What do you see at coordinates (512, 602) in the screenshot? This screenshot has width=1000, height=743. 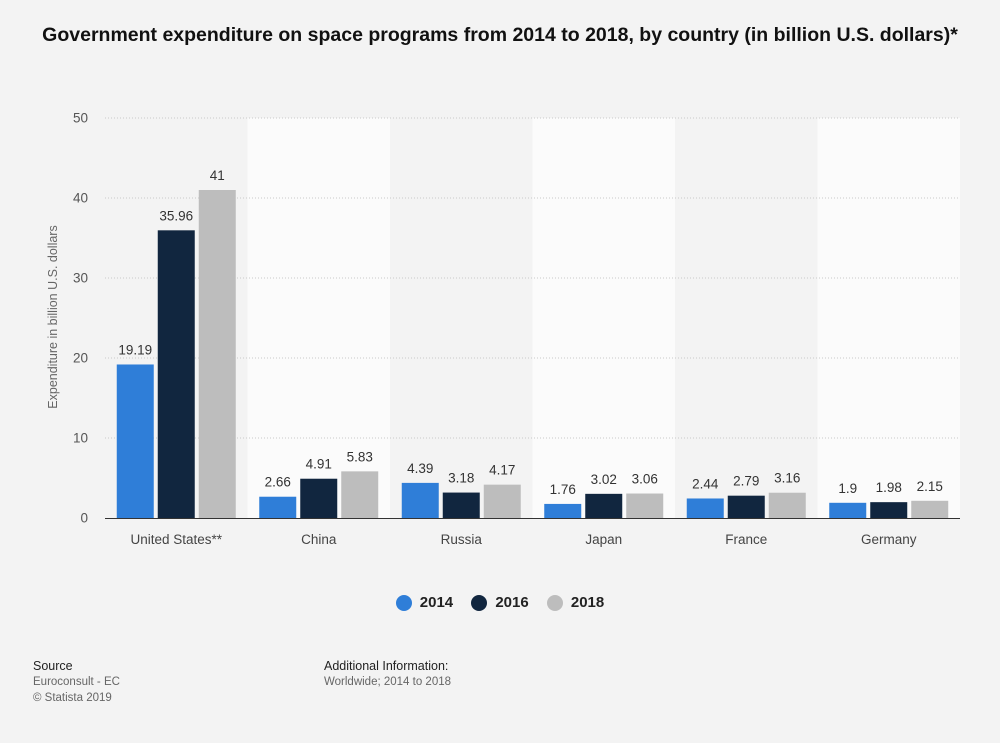 I see `legend-label-2016: 2016` at bounding box center [512, 602].